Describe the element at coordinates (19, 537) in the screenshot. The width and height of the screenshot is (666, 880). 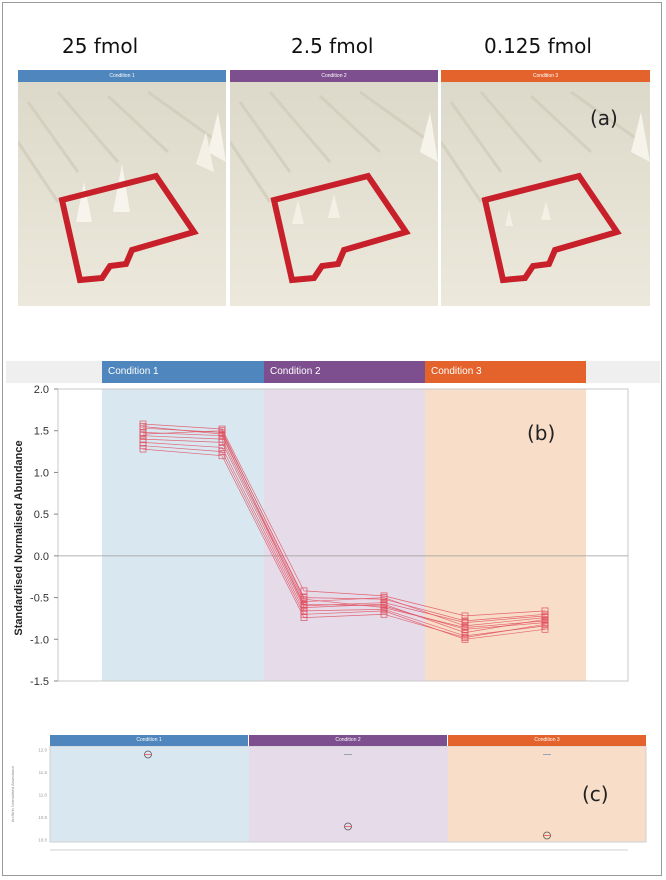
I see `chart-b-ylabel: Standardised Normalised Abundance` at that location.